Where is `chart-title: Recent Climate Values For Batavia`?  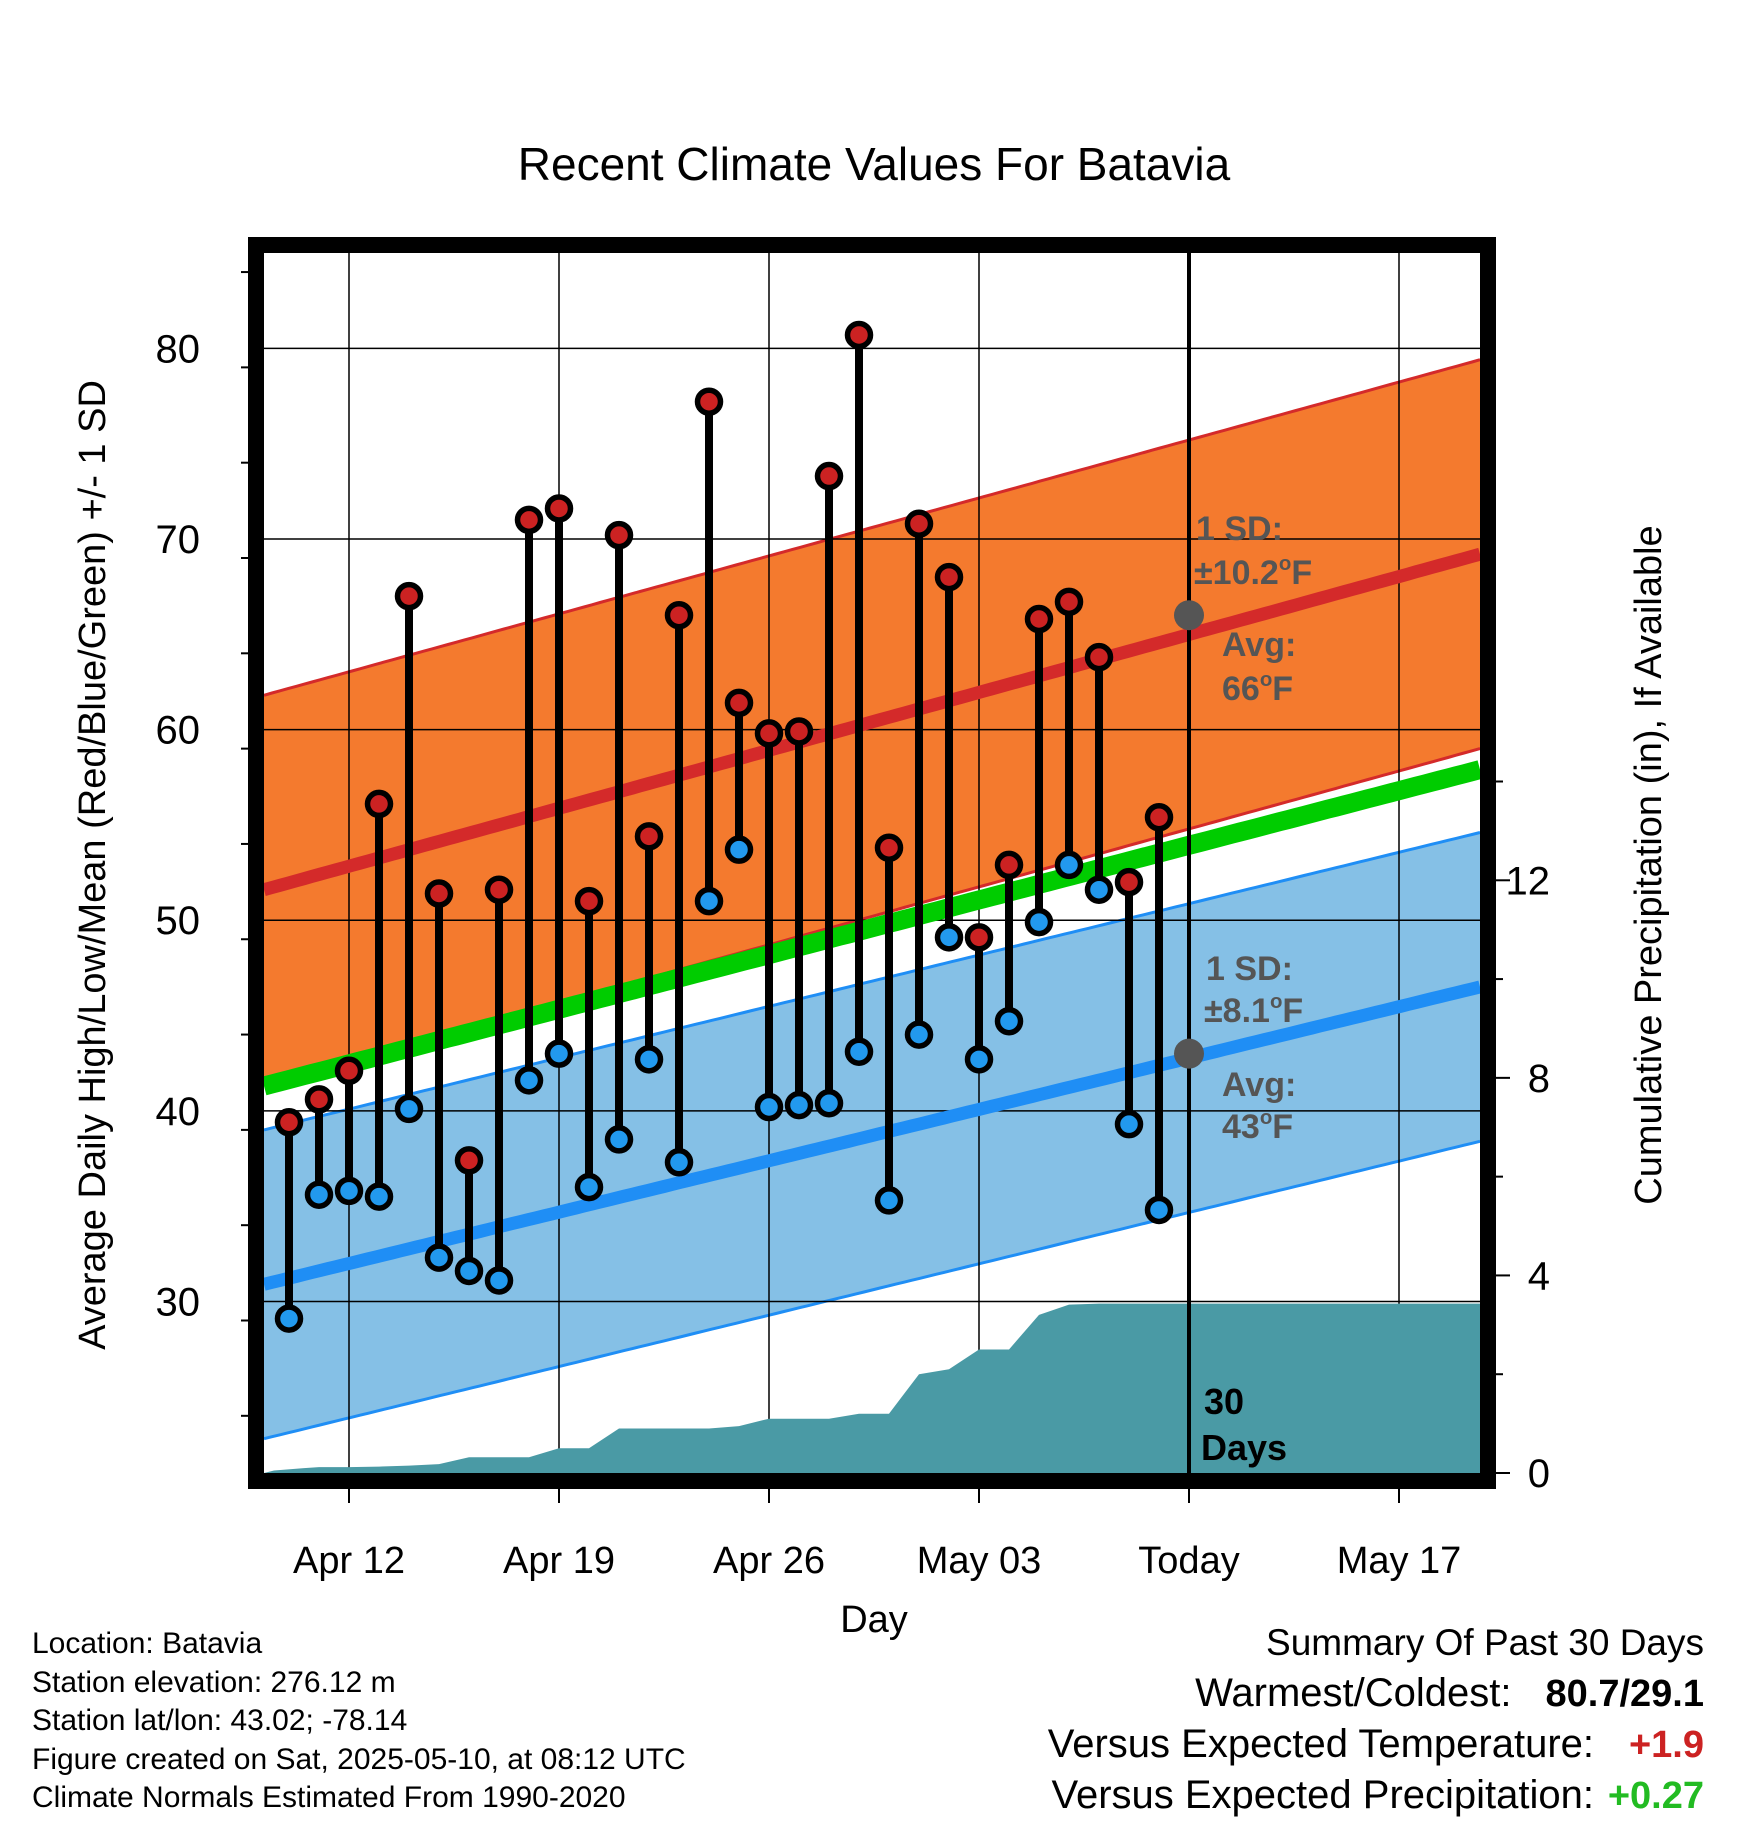 chart-title: Recent Climate Values For Batavia is located at coordinates (874, 164).